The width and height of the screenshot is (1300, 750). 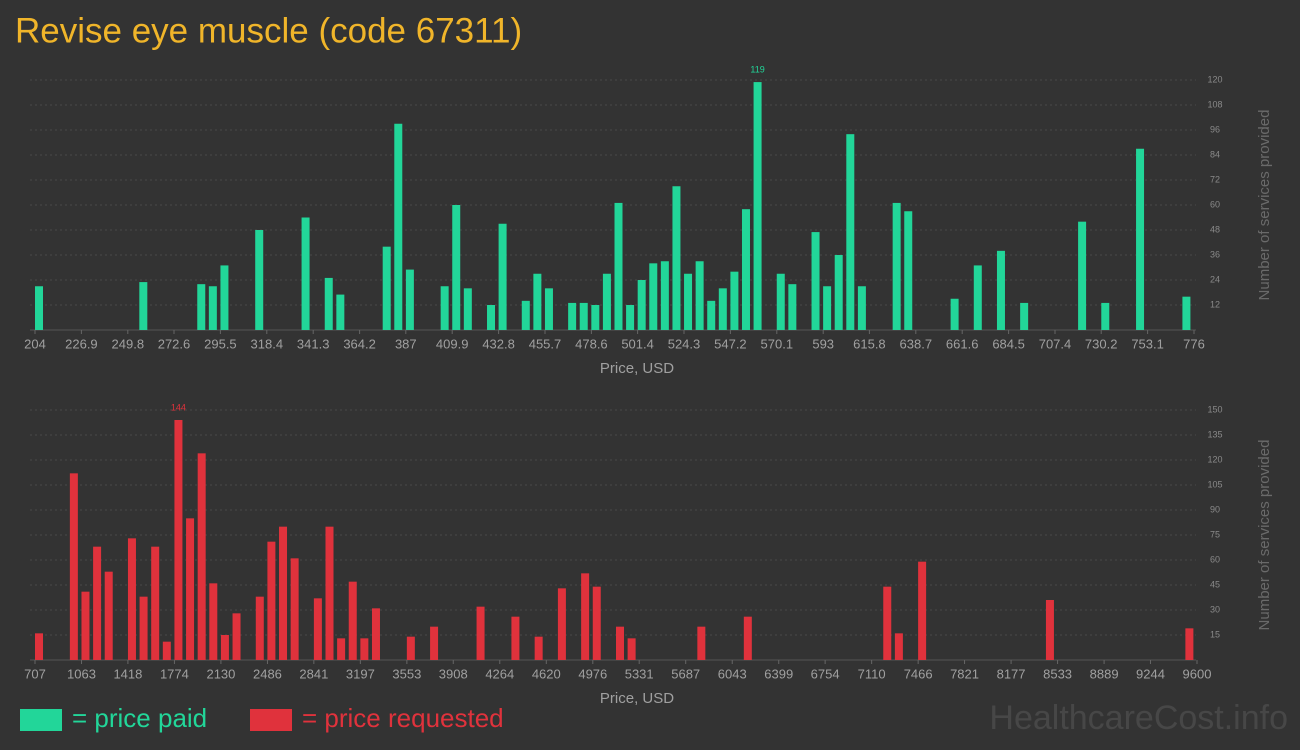 I want to click on x-tick-label: 249.8, so click(x=128, y=343).